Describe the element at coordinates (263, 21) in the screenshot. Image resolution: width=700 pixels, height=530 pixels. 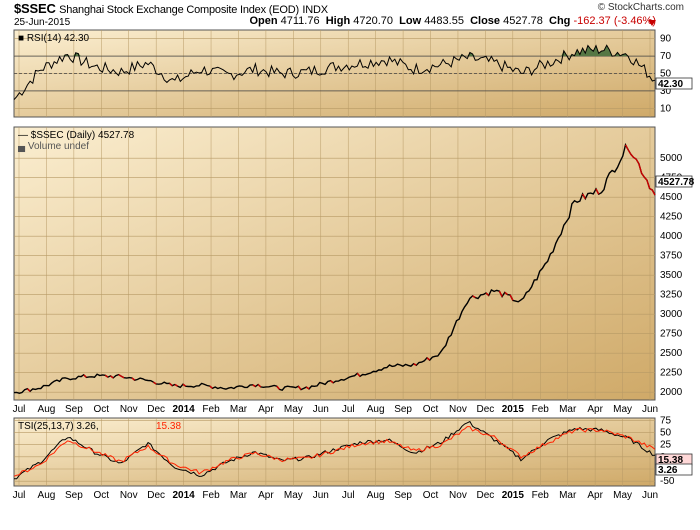
I see `open-label: Open` at that location.